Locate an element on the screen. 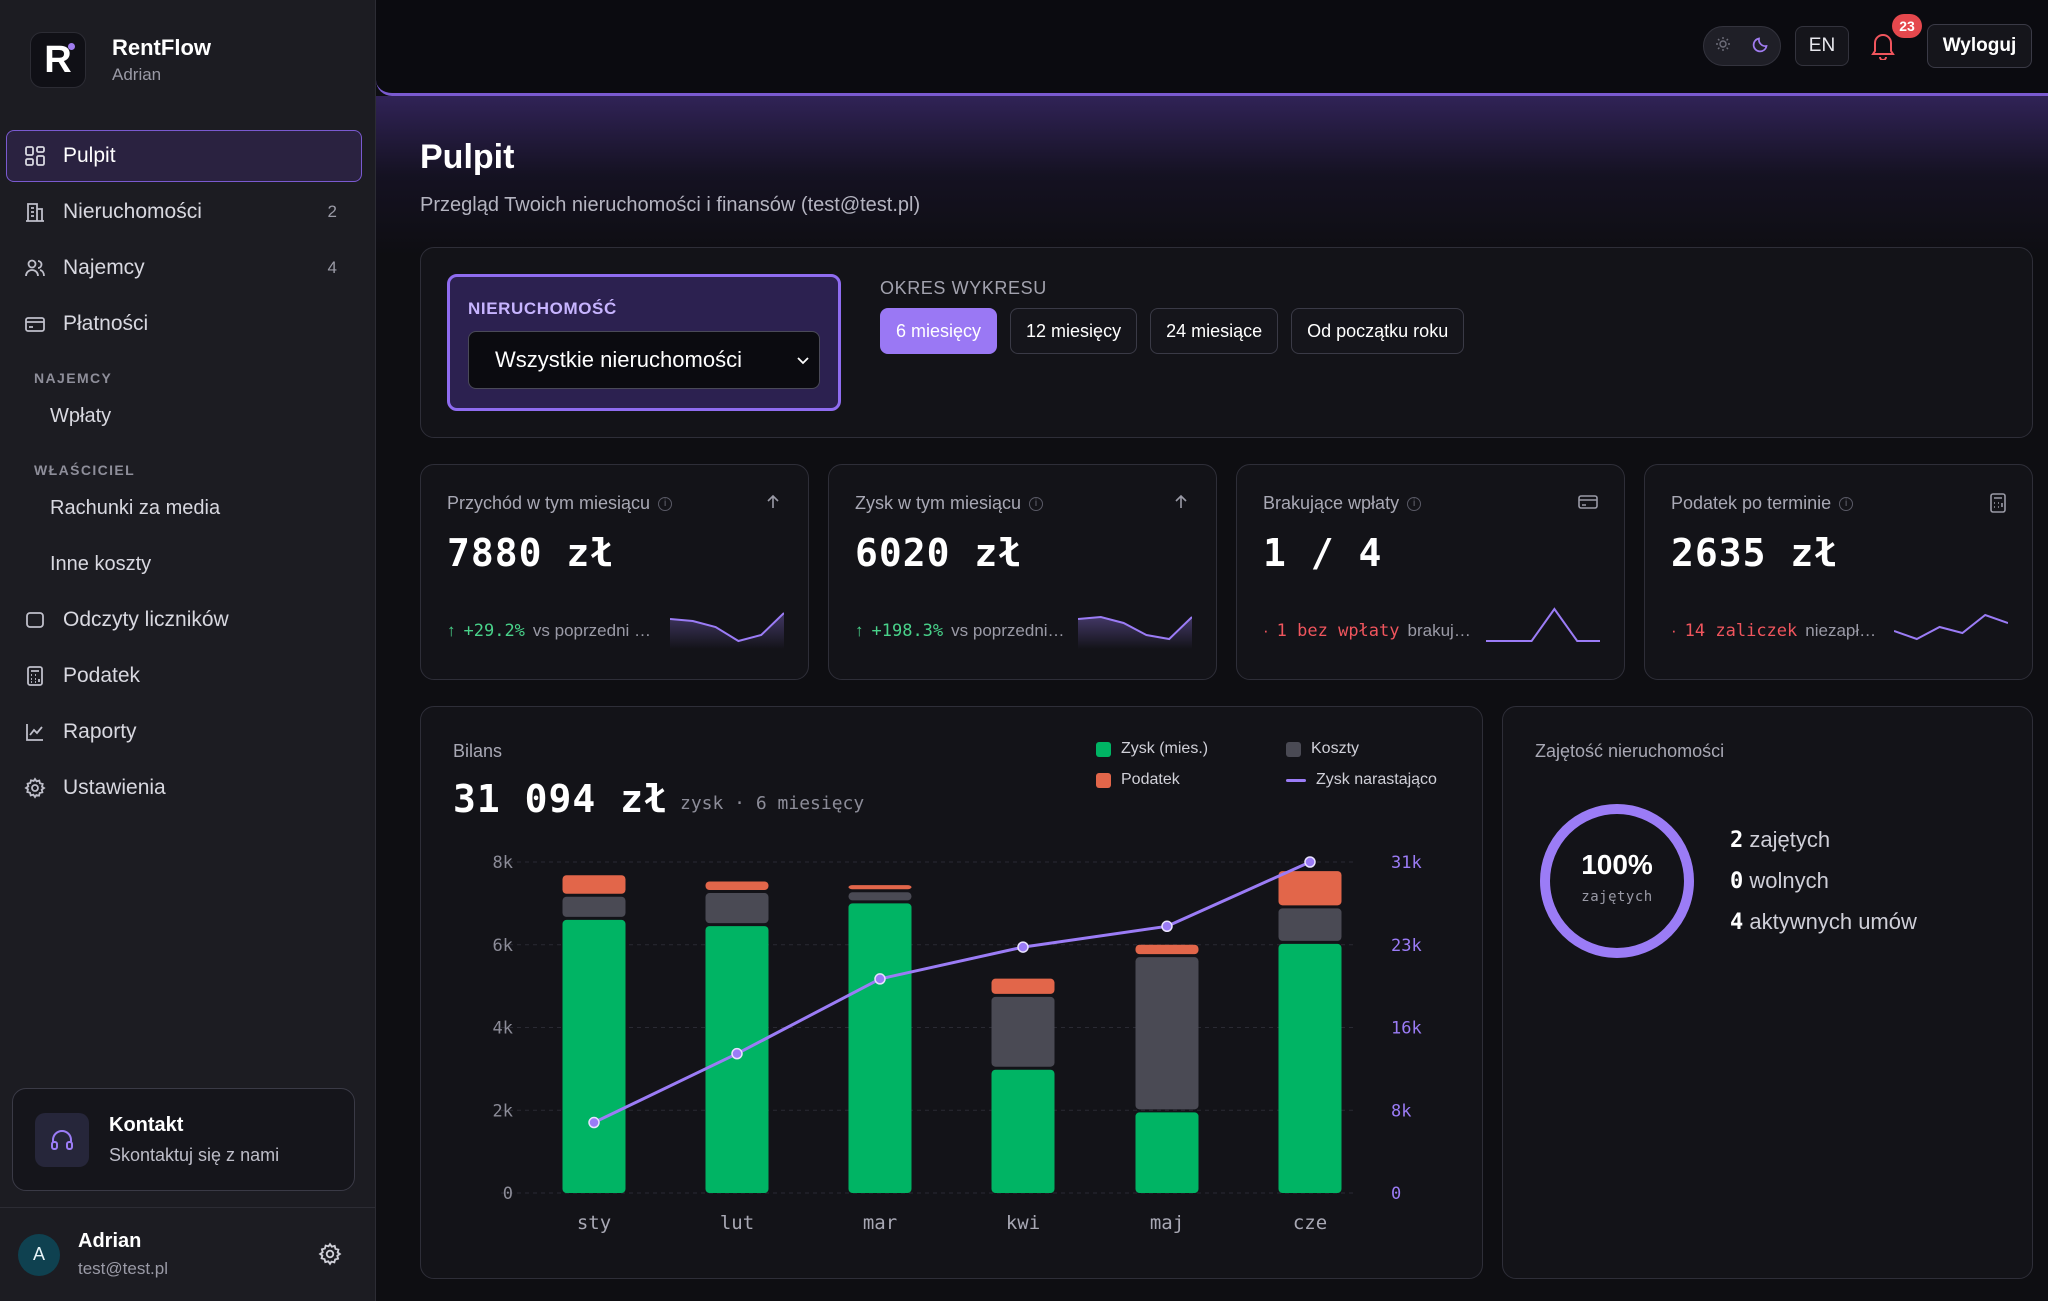 The height and width of the screenshot is (1301, 2048). sidebar-item-label: Pulpit is located at coordinates (89, 155).